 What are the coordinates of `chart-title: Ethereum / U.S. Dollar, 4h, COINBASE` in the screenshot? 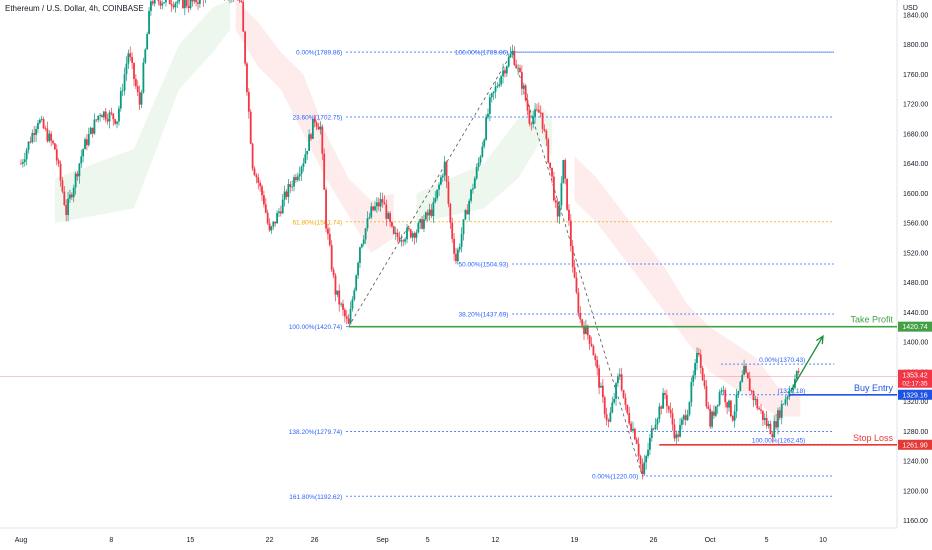 It's located at (74, 8).